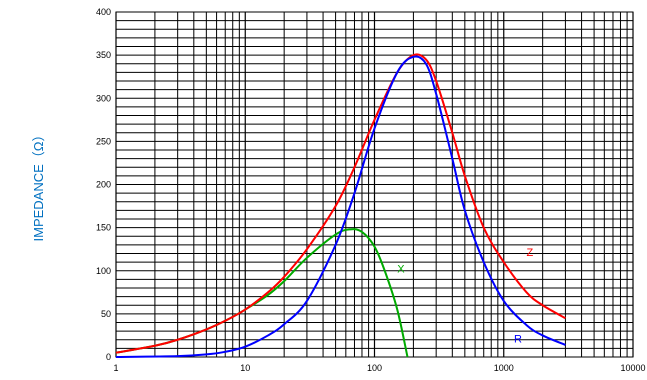 This screenshot has width=647, height=380. What do you see at coordinates (518, 339) in the screenshot?
I see `series-label-r: R` at bounding box center [518, 339].